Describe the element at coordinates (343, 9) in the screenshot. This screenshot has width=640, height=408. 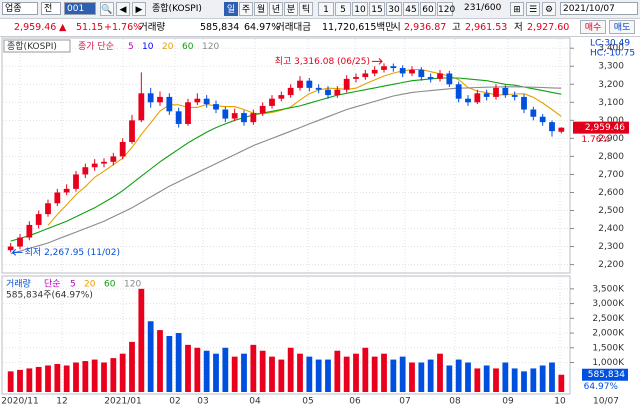
I see `interval-button: 5` at that location.